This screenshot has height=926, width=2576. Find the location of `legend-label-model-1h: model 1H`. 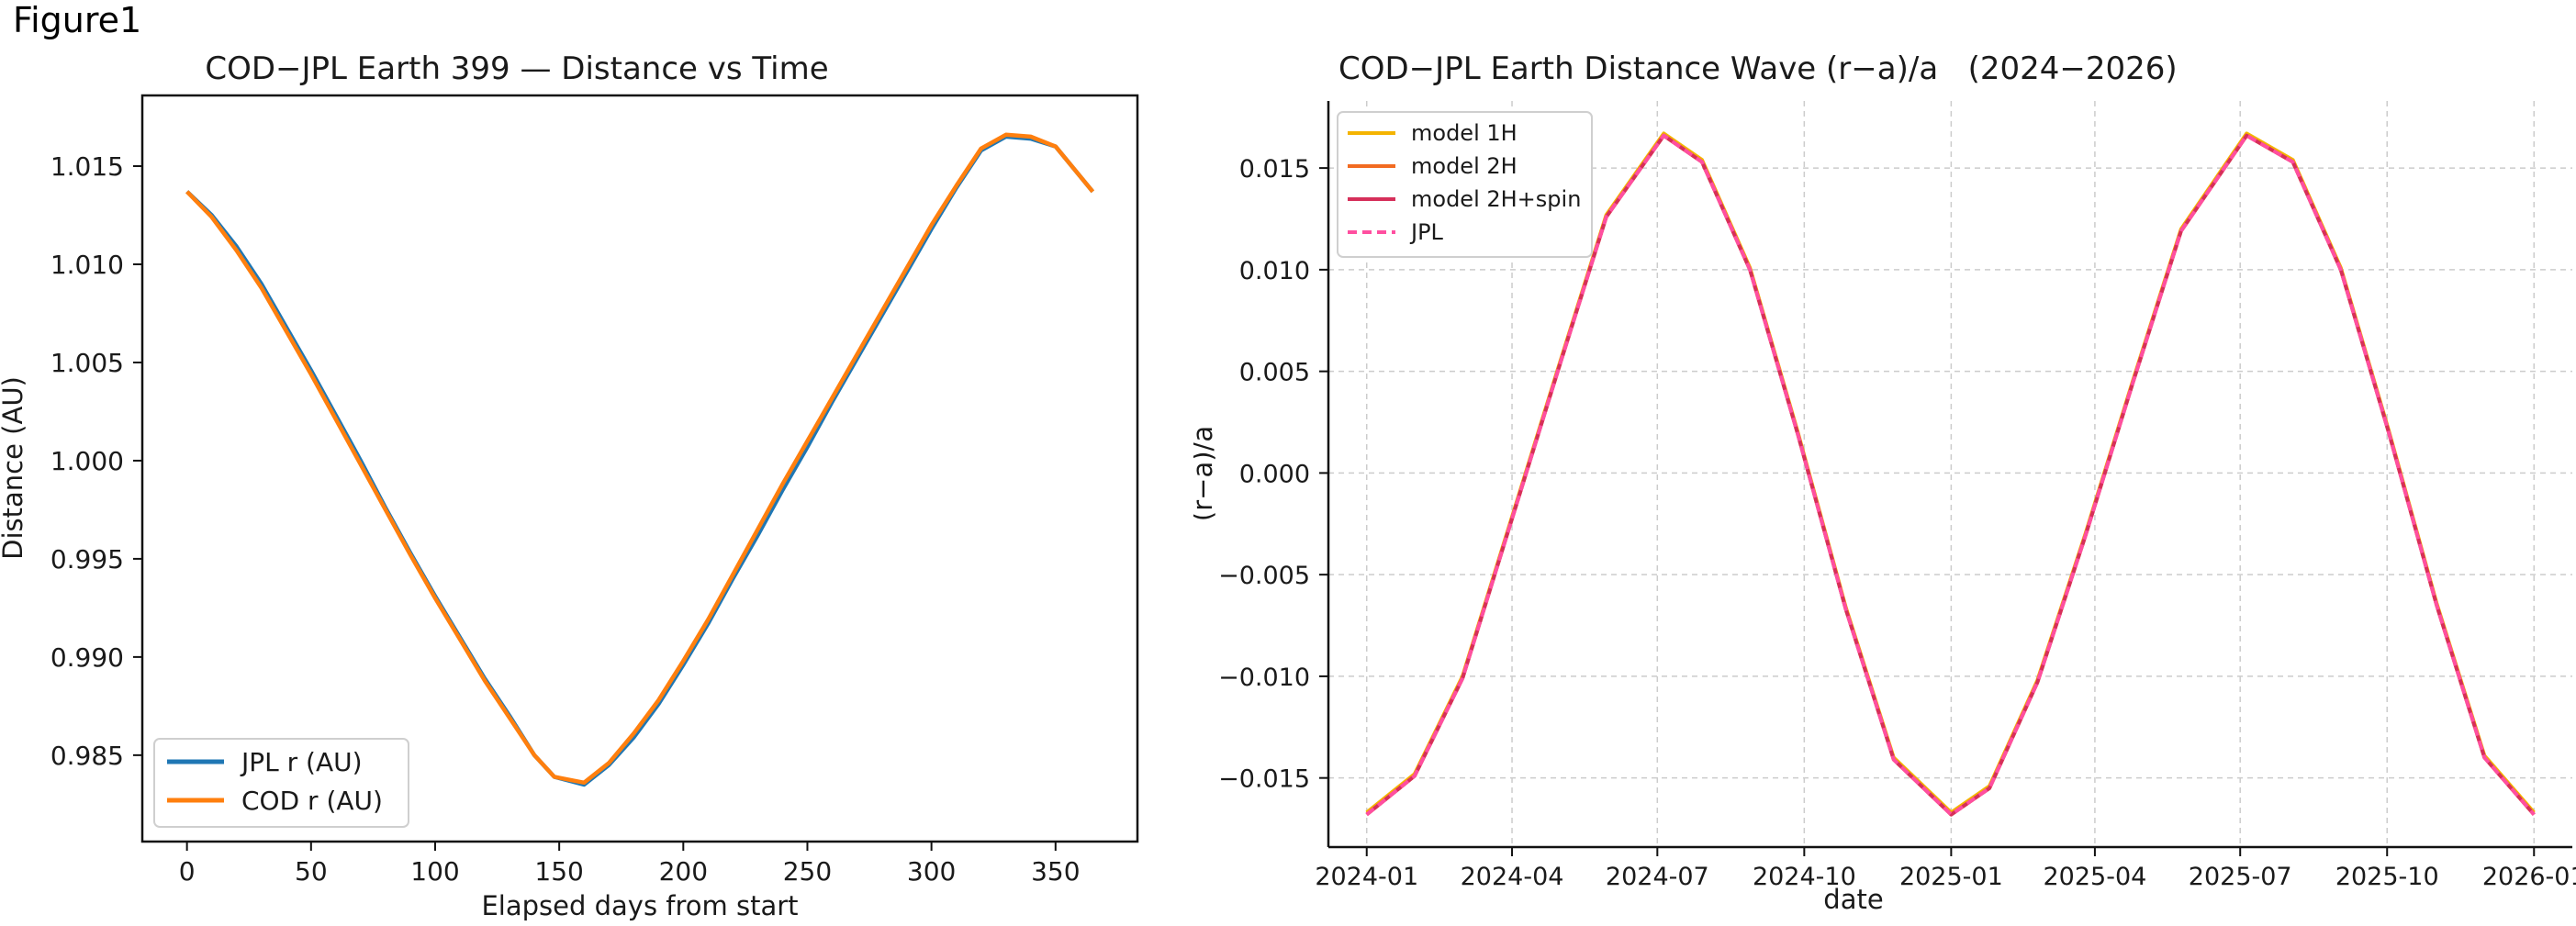

legend-label-model-1h: model 1H is located at coordinates (1464, 133).